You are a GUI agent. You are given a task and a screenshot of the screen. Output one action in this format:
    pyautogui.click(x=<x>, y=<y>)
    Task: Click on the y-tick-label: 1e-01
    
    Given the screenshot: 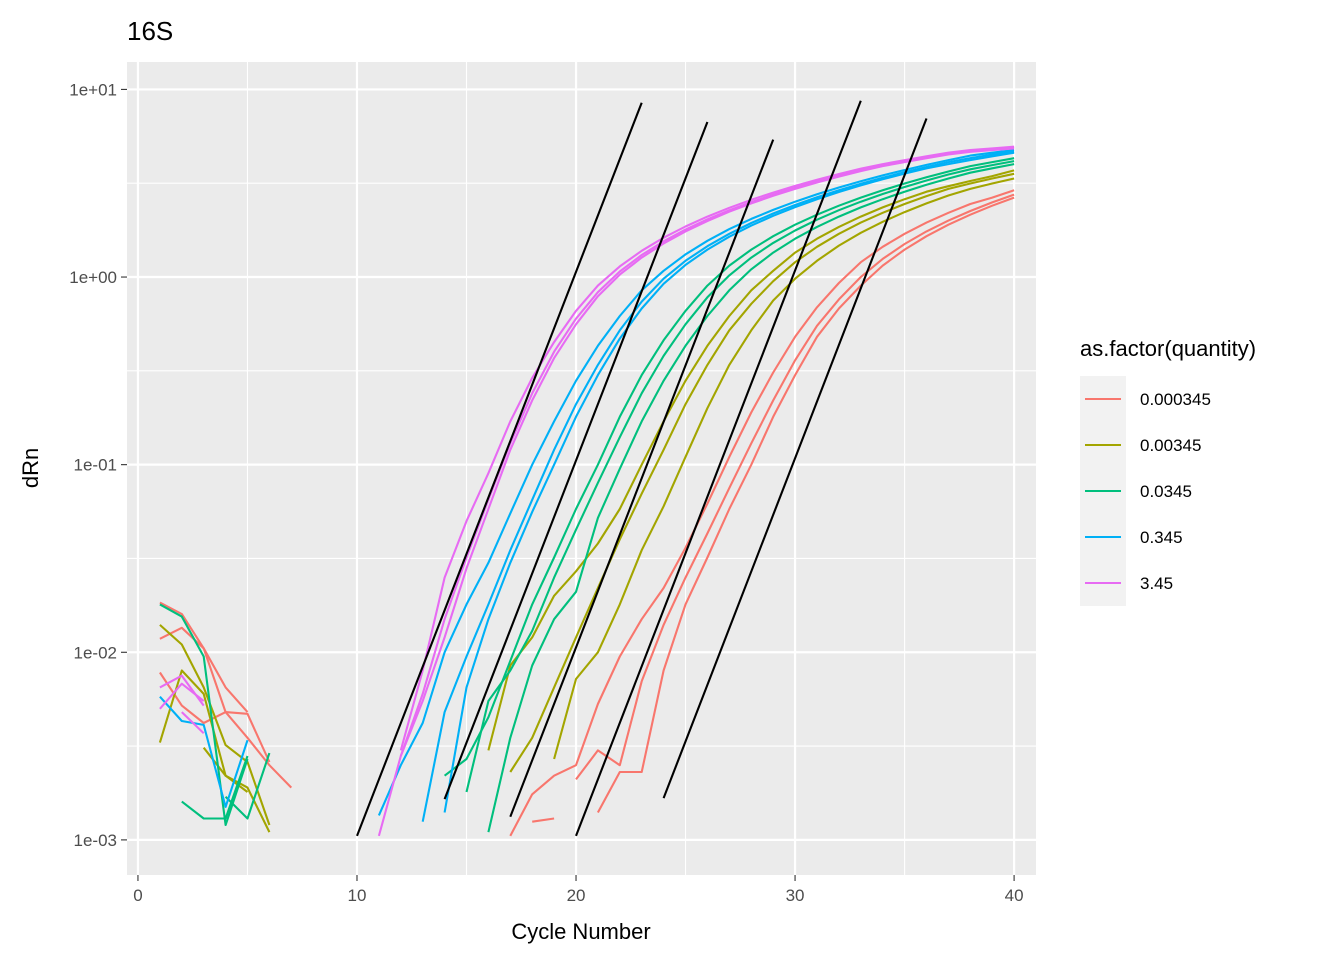 What is the action you would take?
    pyautogui.click(x=95, y=465)
    